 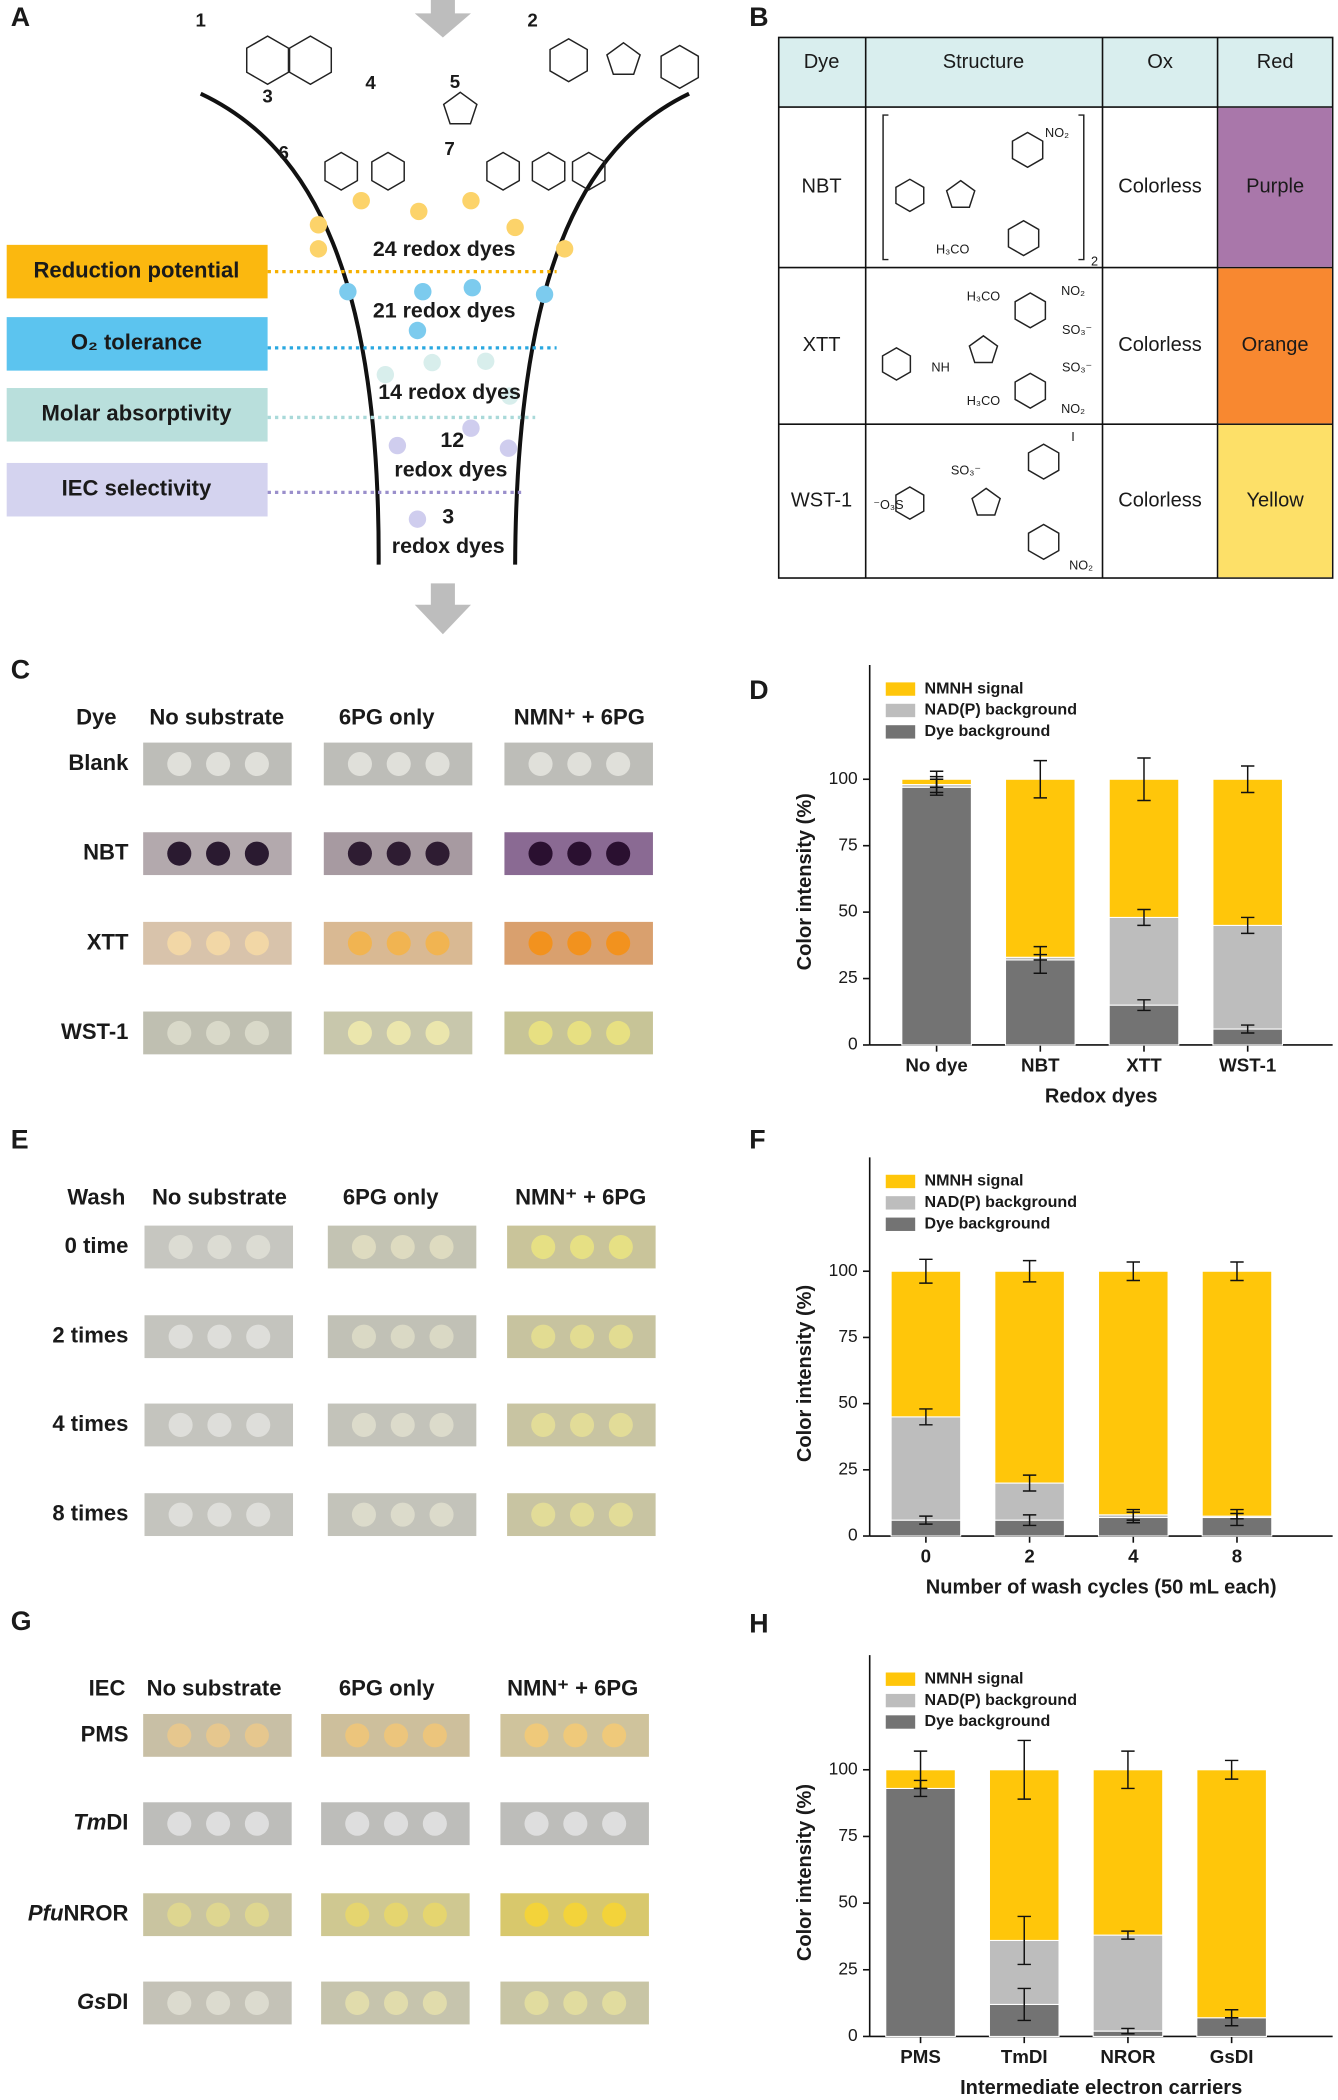 I want to click on row-label-part: NBT, so click(x=106, y=851).